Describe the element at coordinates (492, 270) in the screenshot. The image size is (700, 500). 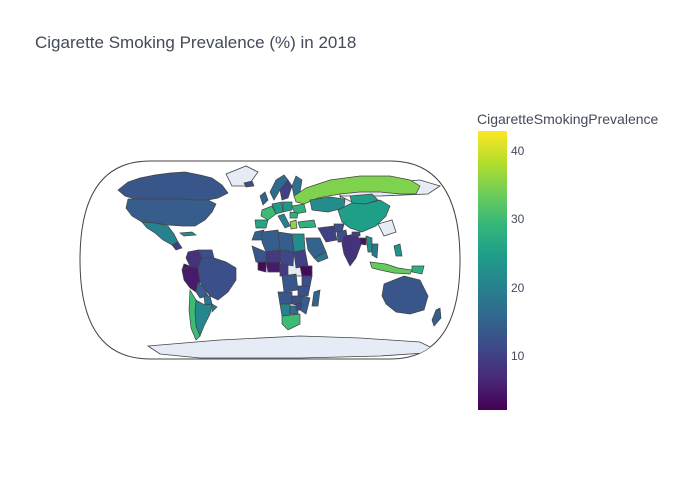
I see `colorbar` at that location.